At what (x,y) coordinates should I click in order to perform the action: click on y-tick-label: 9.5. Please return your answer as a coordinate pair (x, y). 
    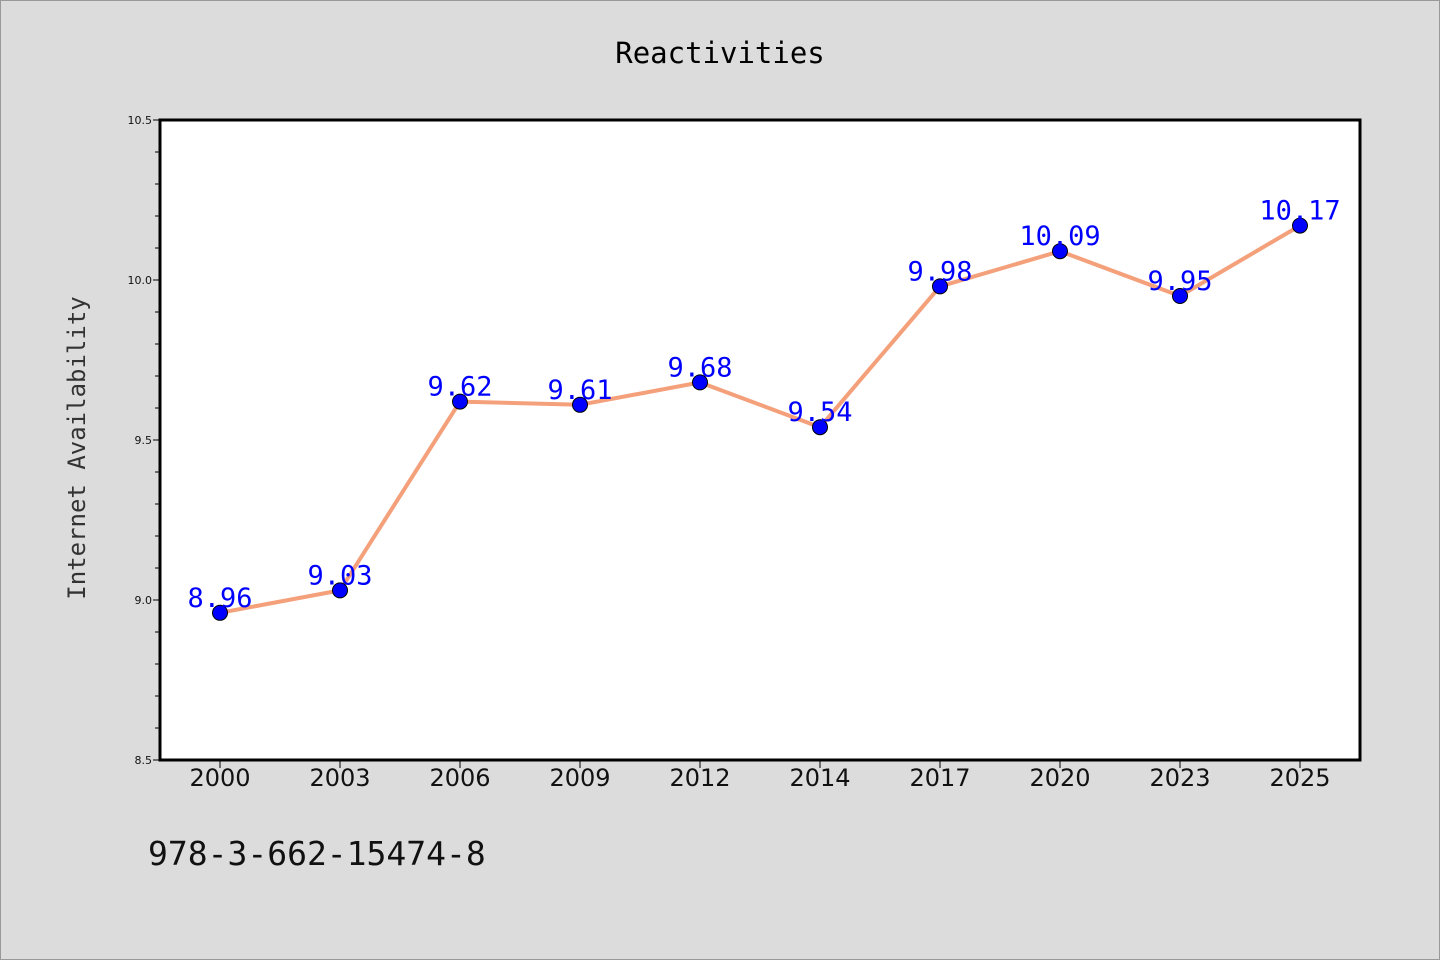
    Looking at the image, I should click on (144, 440).